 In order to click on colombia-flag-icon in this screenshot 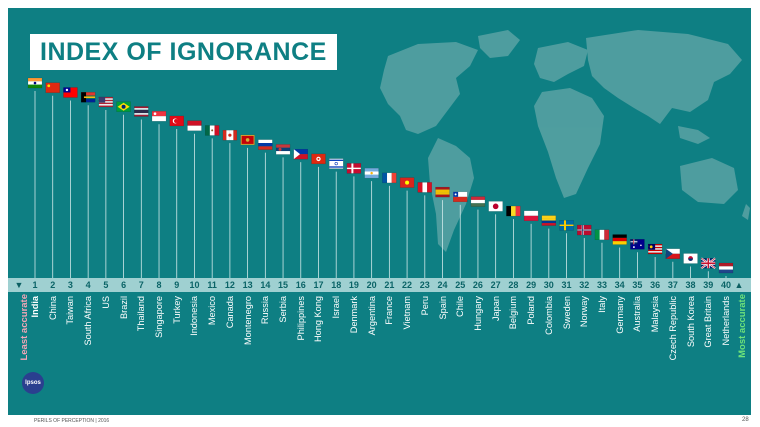, I will do `click(549, 220)`.